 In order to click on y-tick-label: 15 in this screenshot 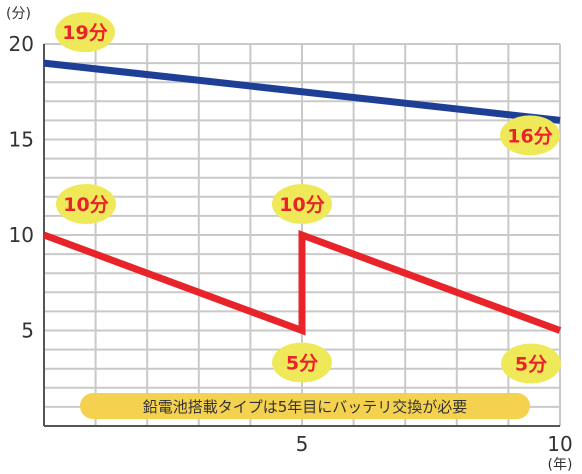, I will do `click(21, 140)`.